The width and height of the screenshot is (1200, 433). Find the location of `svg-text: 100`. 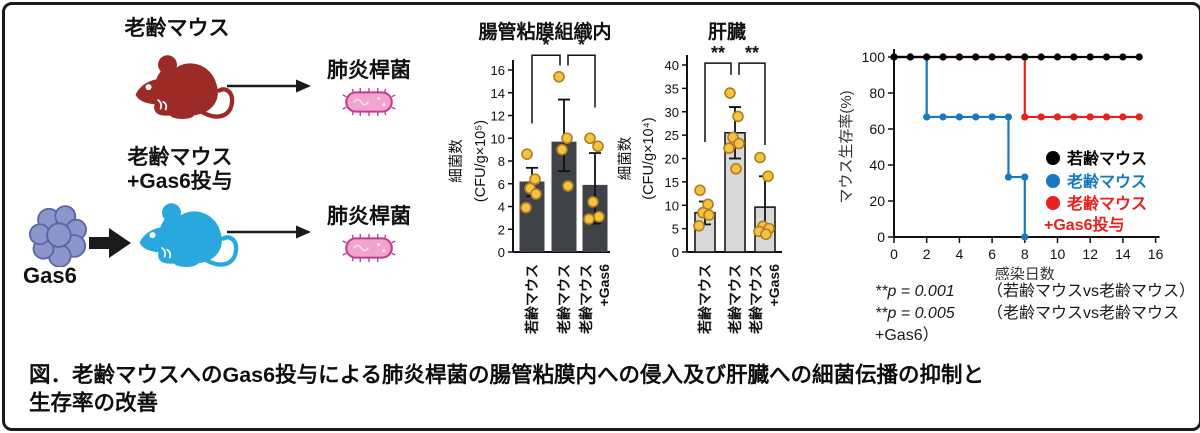

svg-text: 100 is located at coordinates (874, 57).